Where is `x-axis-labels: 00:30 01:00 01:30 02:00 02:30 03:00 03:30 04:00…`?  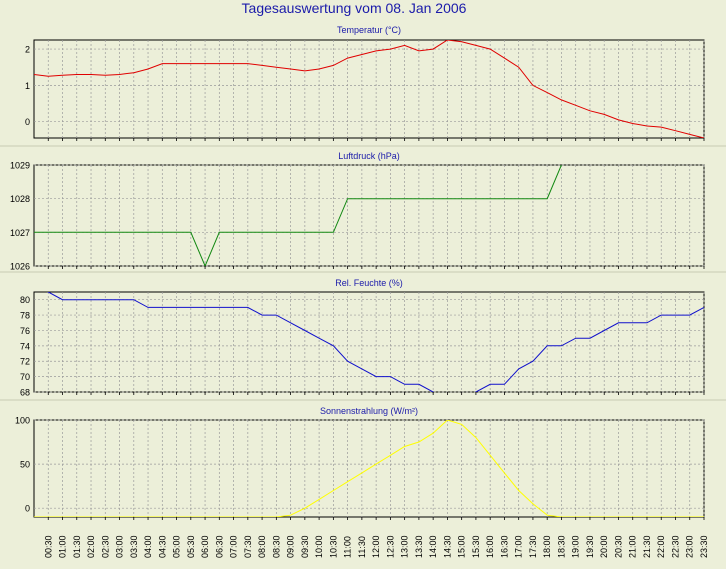
x-axis-labels: 00:30 01:00 01:30 02:00 02:30 03:00 03:30 04:00… is located at coordinates (376, 546).